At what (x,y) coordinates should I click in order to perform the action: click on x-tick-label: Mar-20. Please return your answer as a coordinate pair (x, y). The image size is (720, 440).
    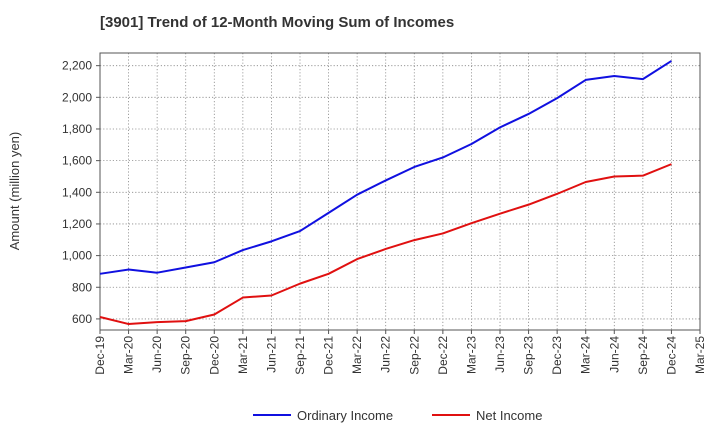
    Looking at the image, I should click on (129, 355).